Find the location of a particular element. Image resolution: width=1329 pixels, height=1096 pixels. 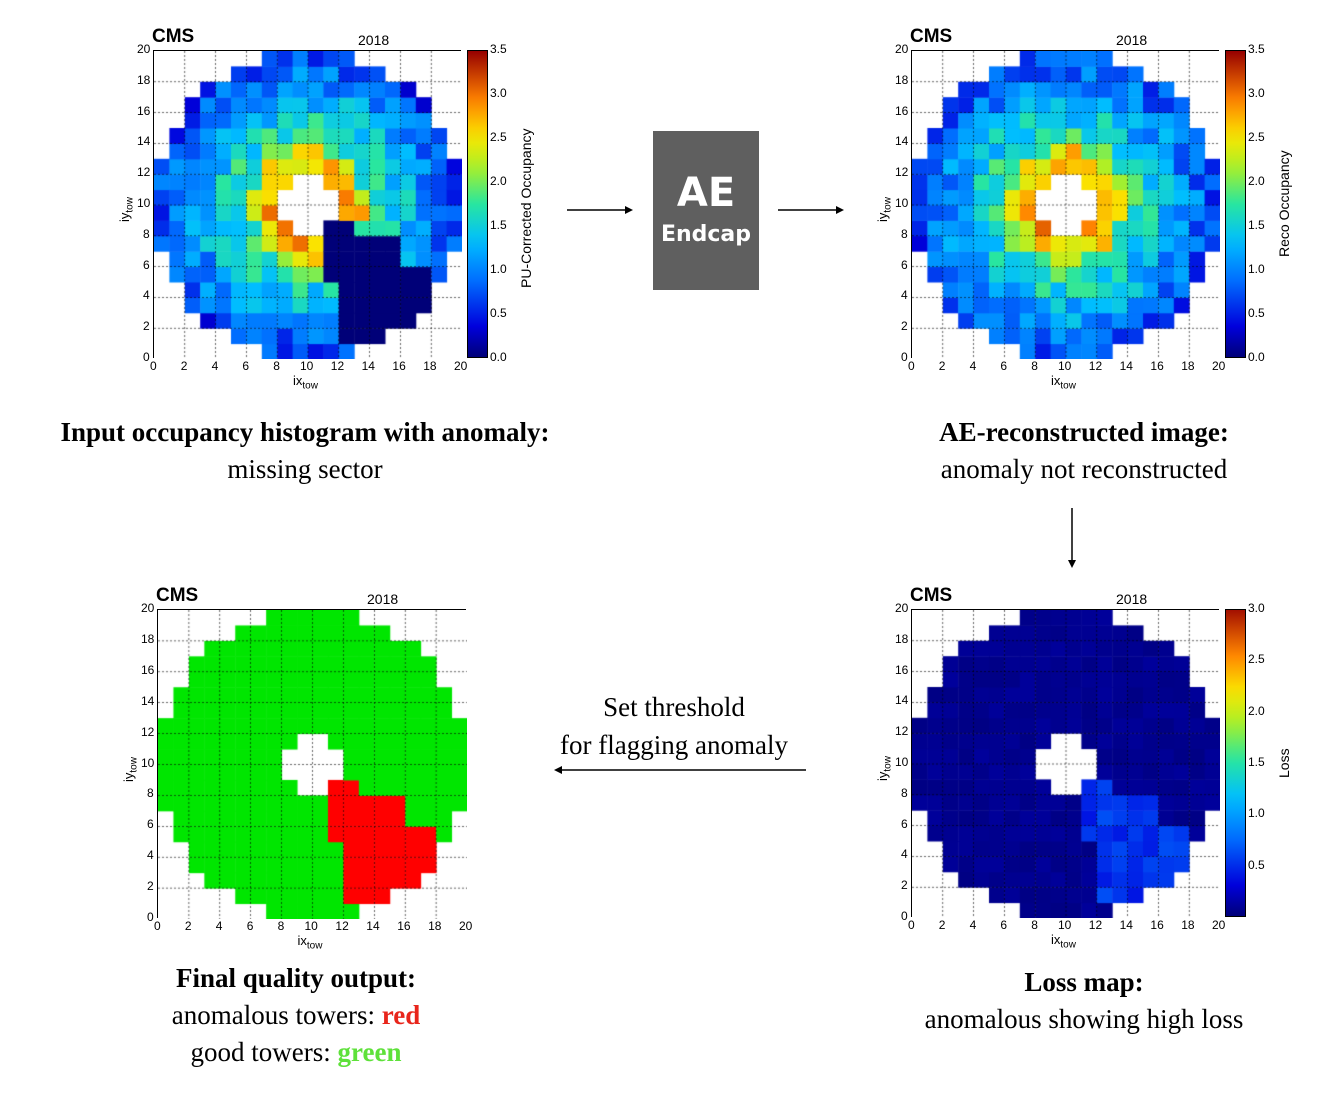

ae-subtitle: Endcap is located at coordinates (706, 234).